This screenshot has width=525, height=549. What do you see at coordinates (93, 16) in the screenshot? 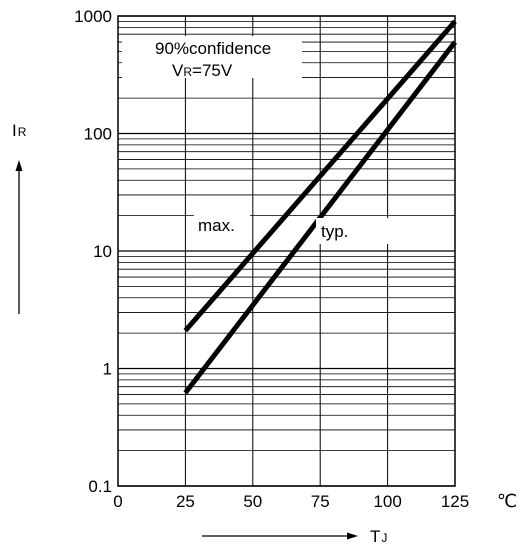
I see `y-tick-label: 1000` at bounding box center [93, 16].